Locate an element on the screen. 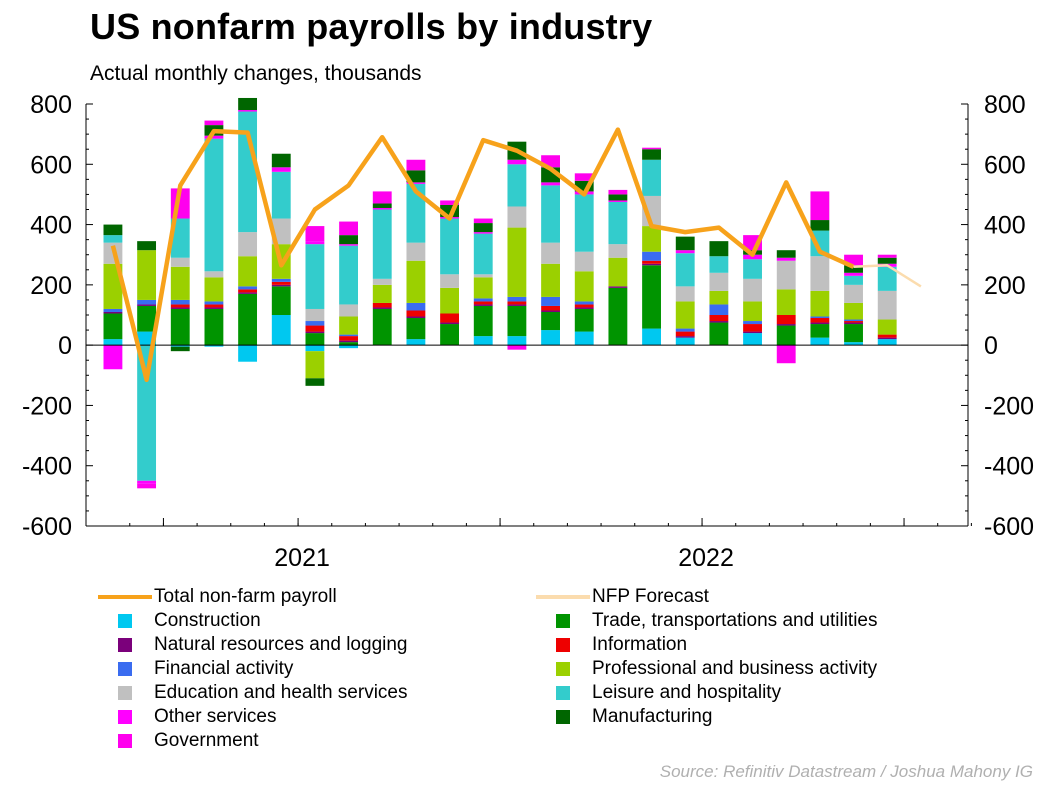 The width and height of the screenshot is (1053, 786). legend-item: Education and health services is located at coordinates (253, 693).